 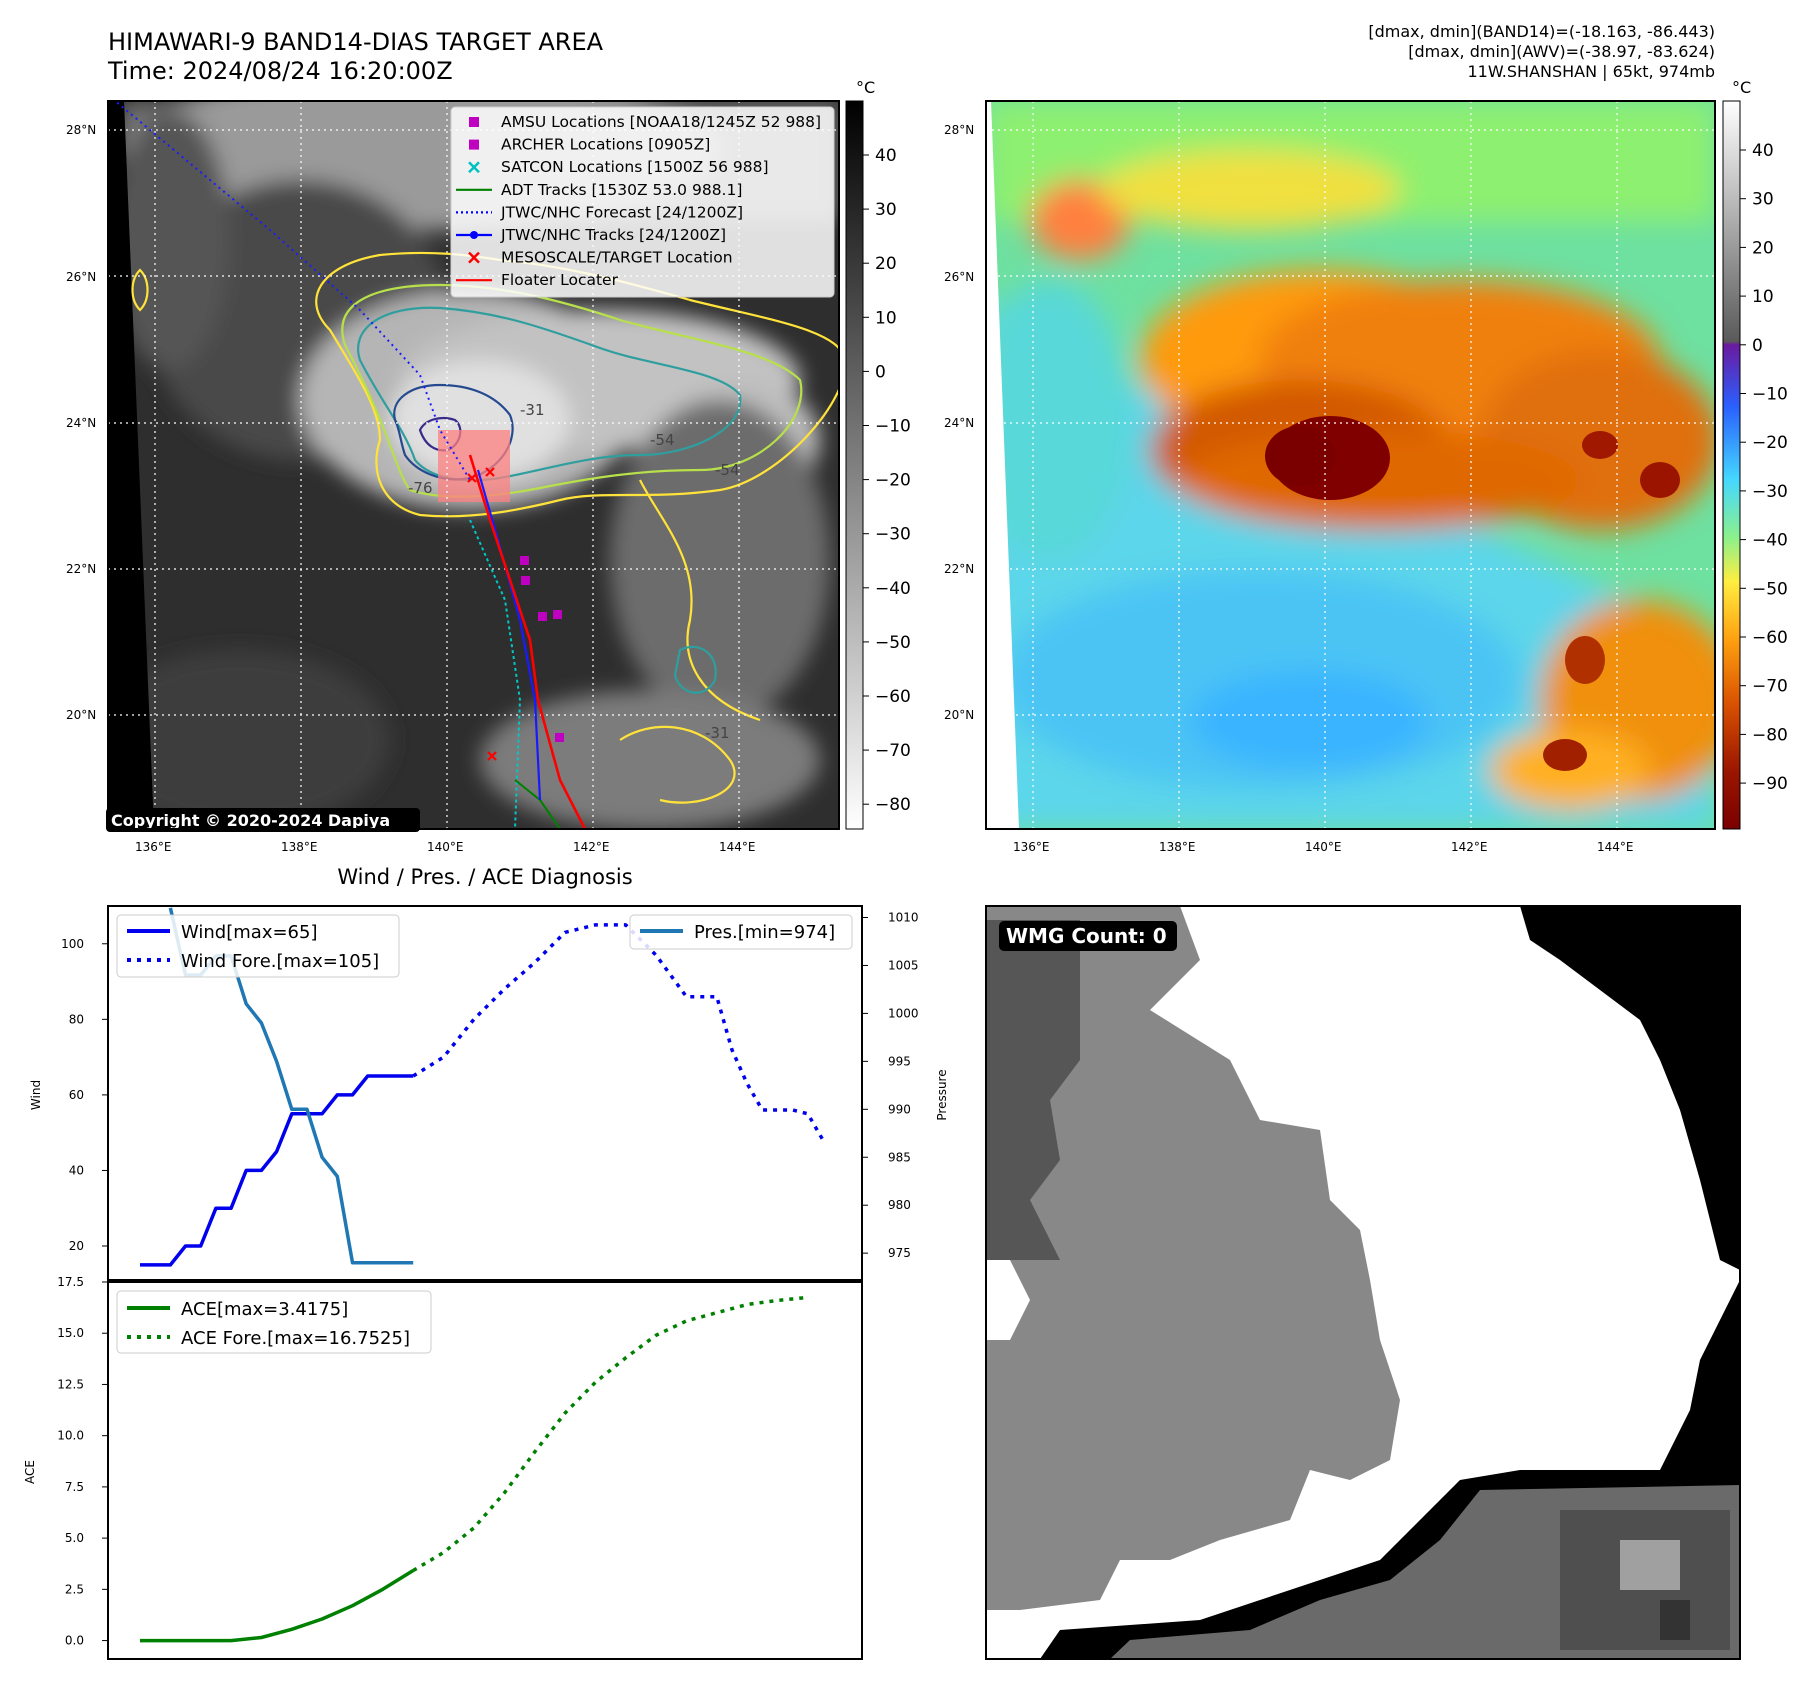 I want to click on map-legend-item: ARCHER Locations [0905Z], so click(x=589, y=145).